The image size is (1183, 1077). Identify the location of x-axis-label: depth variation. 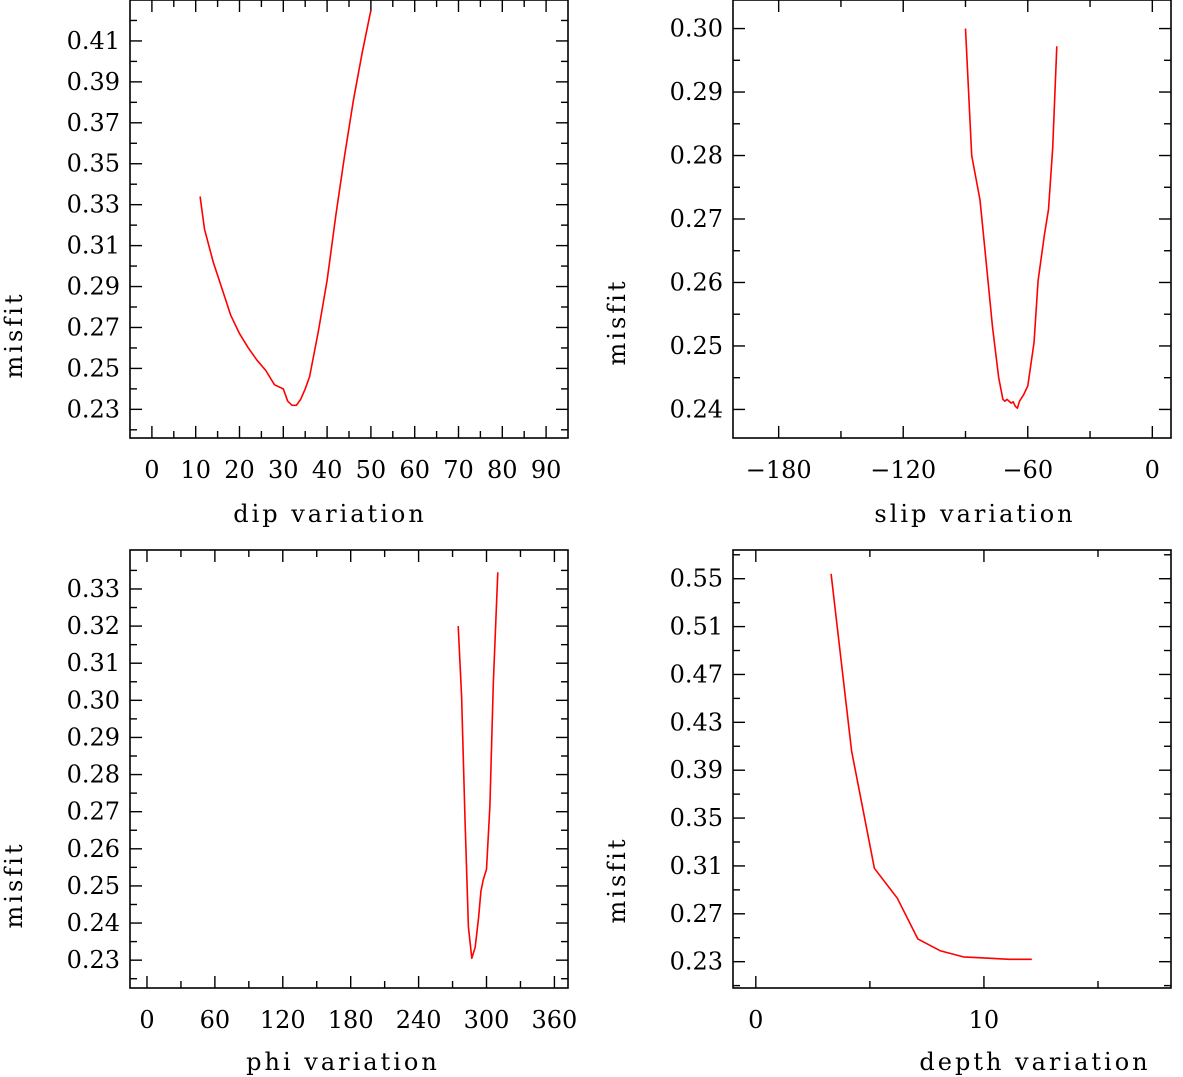
(1034, 1062).